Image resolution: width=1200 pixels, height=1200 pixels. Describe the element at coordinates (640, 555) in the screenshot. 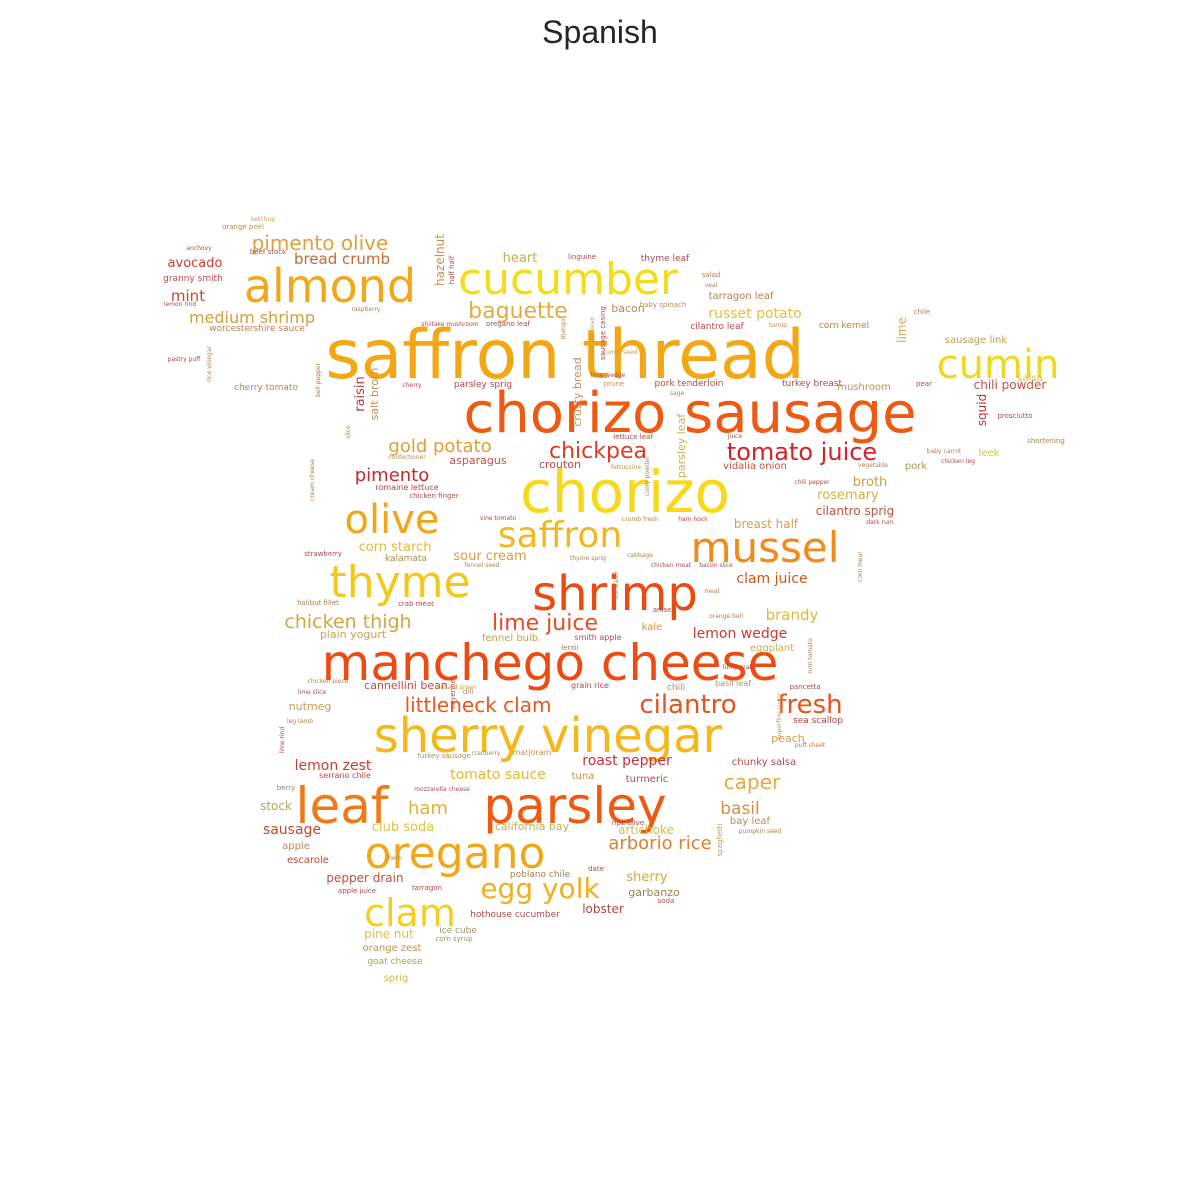

I see `word-cabbage: cabbage` at that location.